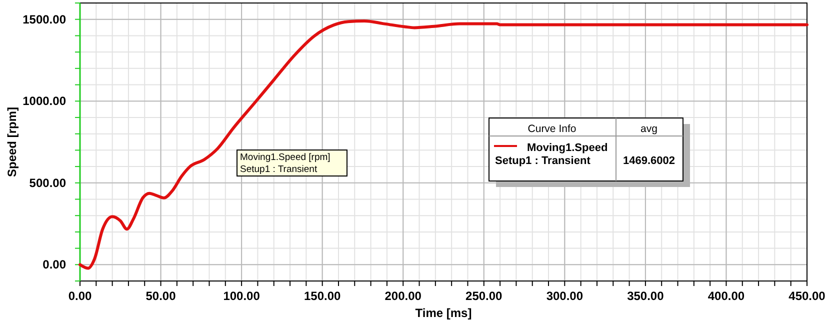 This screenshot has width=828, height=323. What do you see at coordinates (565, 296) in the screenshot?
I see `x-tick-label: 300.00` at bounding box center [565, 296].